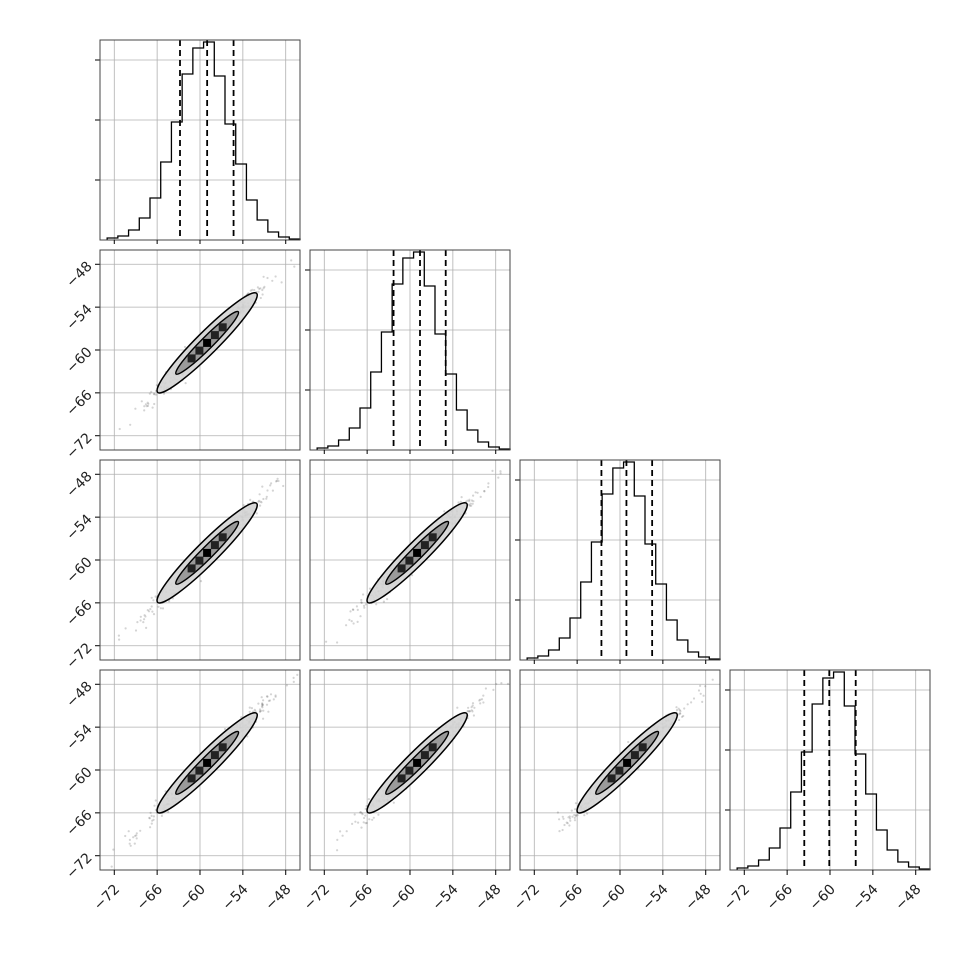 Image resolution: width=970 pixels, height=970 pixels. What do you see at coordinates (182, 791) in the screenshot?
I see `scatter-panel-4-1: −72 −66 −60 −54 −48 −72 −66 −60 −54 −48` at bounding box center [182, 791].